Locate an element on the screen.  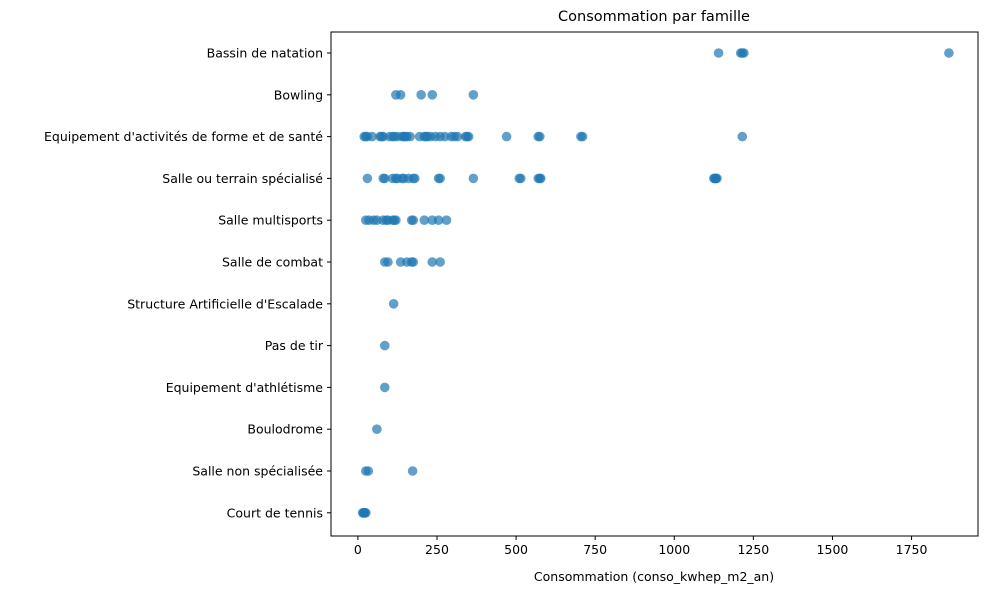
y-tick-label: Boulodrome is located at coordinates (285, 429).